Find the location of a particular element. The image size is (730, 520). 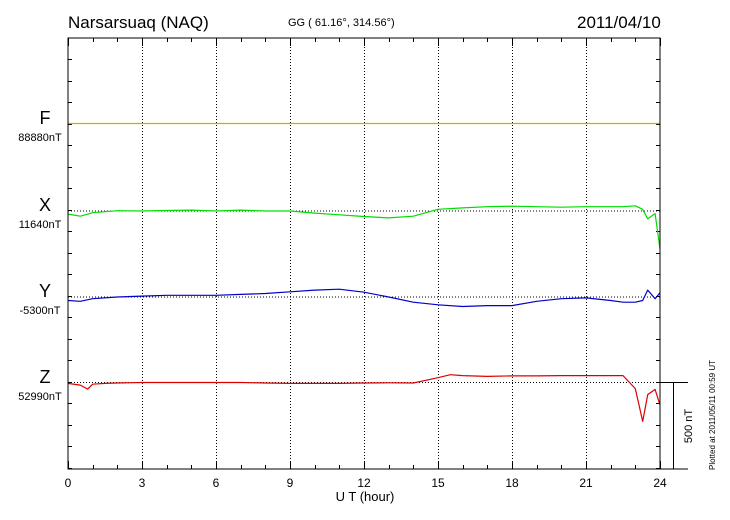

x-tick-label-3: 3 is located at coordinates (142, 483).